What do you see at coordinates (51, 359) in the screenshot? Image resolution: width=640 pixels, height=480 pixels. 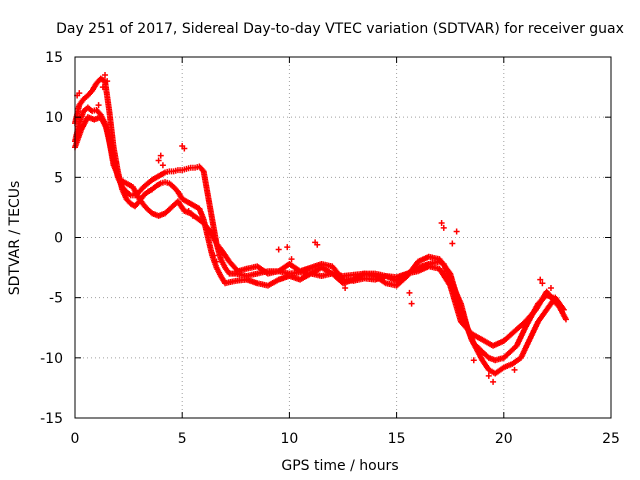 I see `y-tick-label: -10` at bounding box center [51, 359].